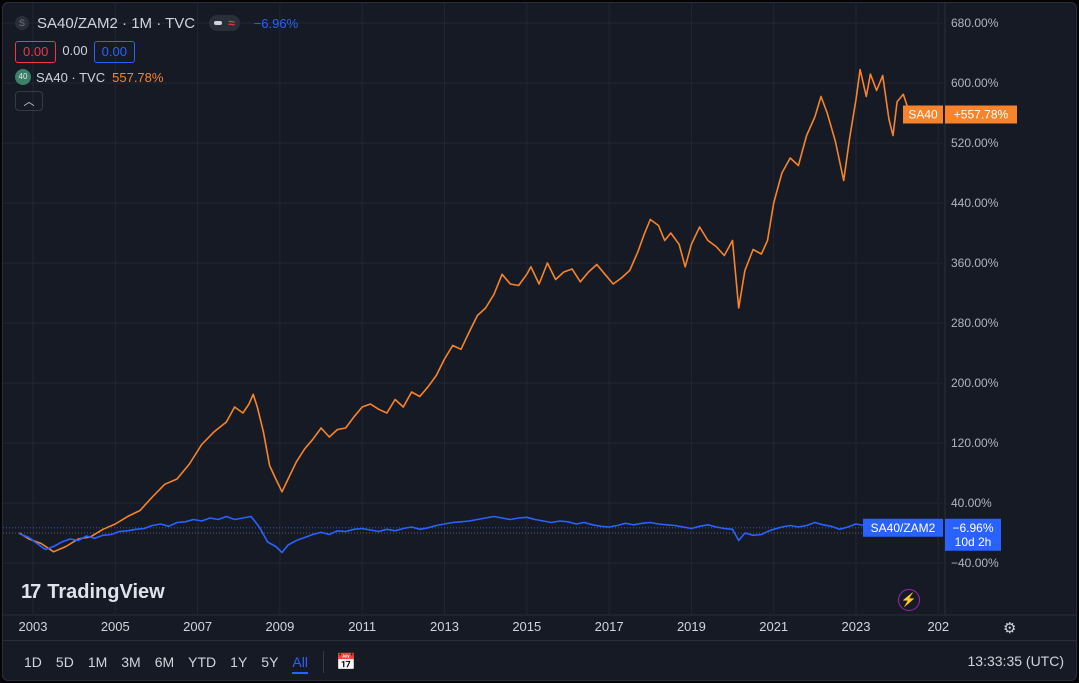 This screenshot has width=1079, height=683. I want to click on x-tick-label: 2019, so click(691, 626).